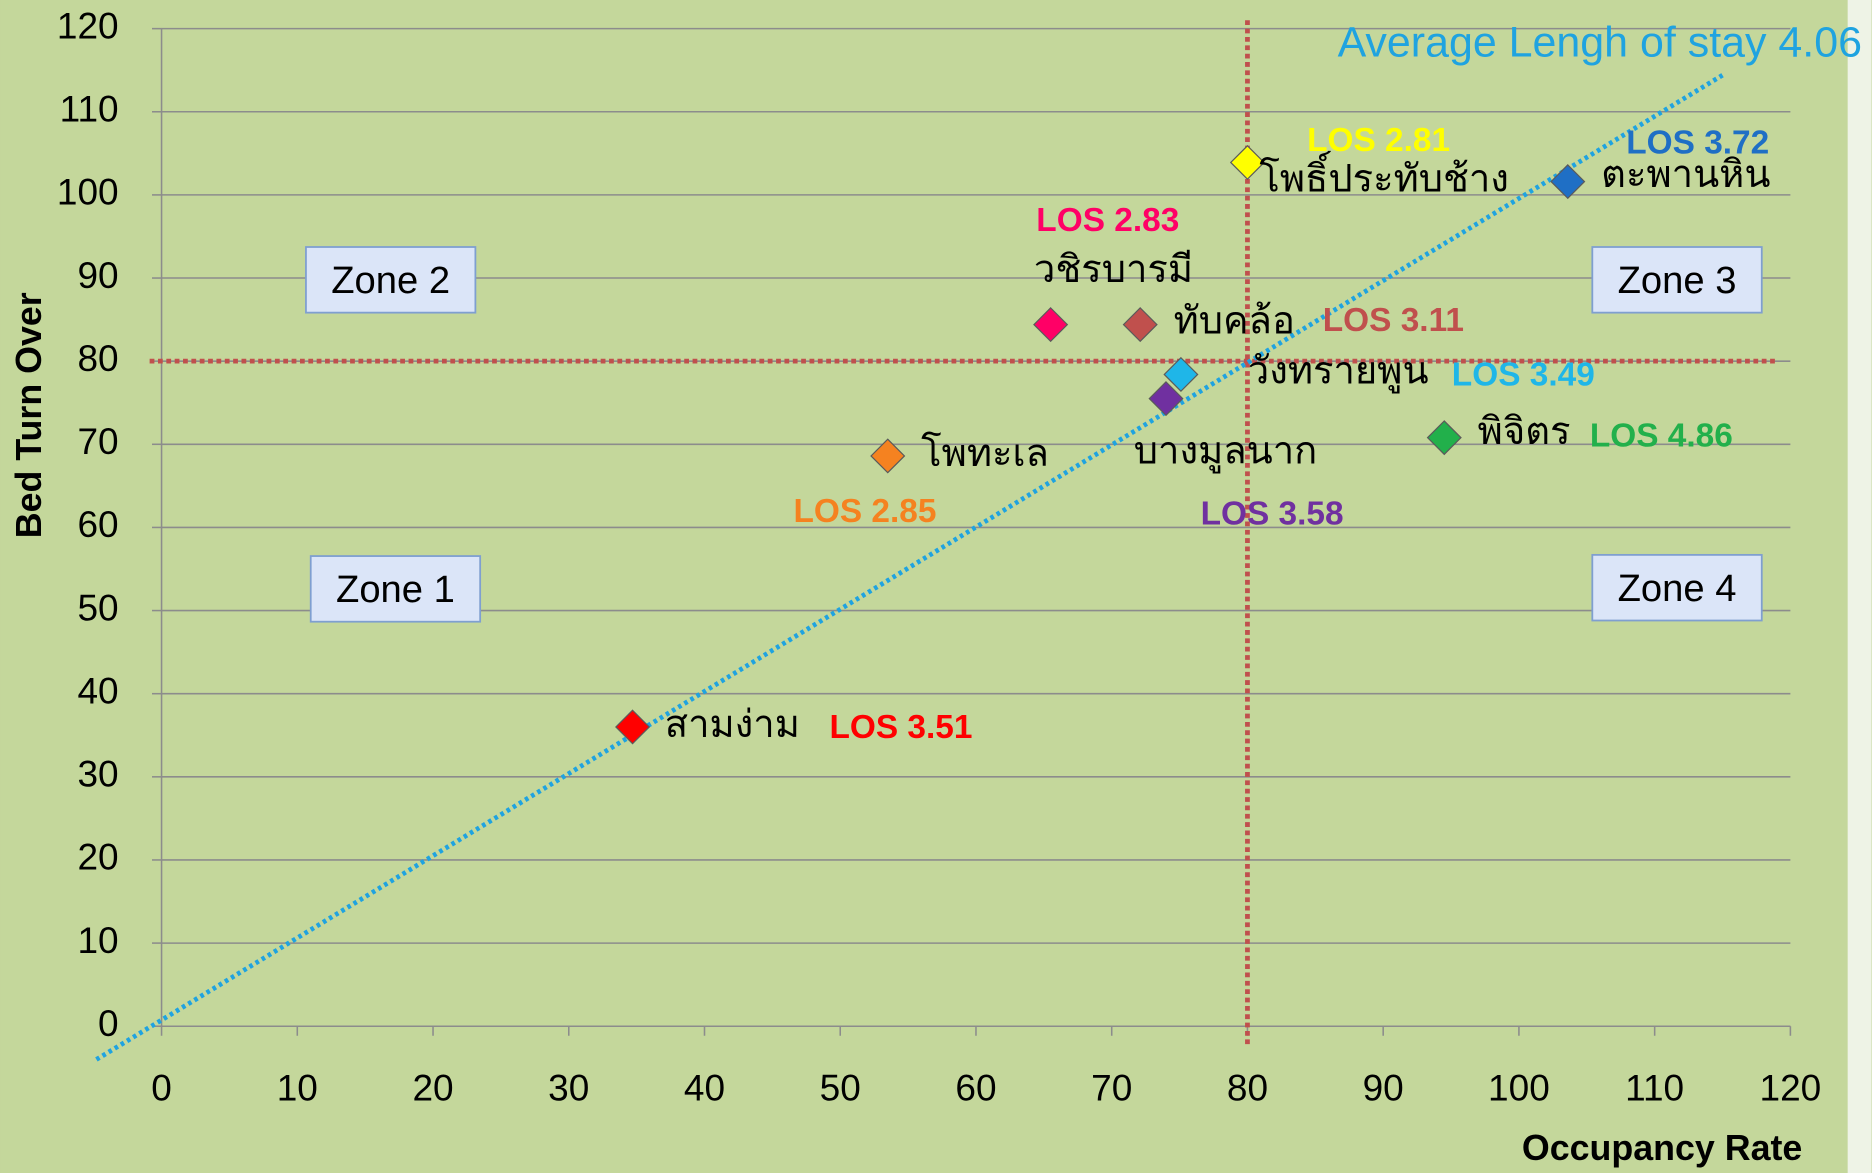 This screenshot has width=1872, height=1173. I want to click on edge-strip, so click(1859, 586).